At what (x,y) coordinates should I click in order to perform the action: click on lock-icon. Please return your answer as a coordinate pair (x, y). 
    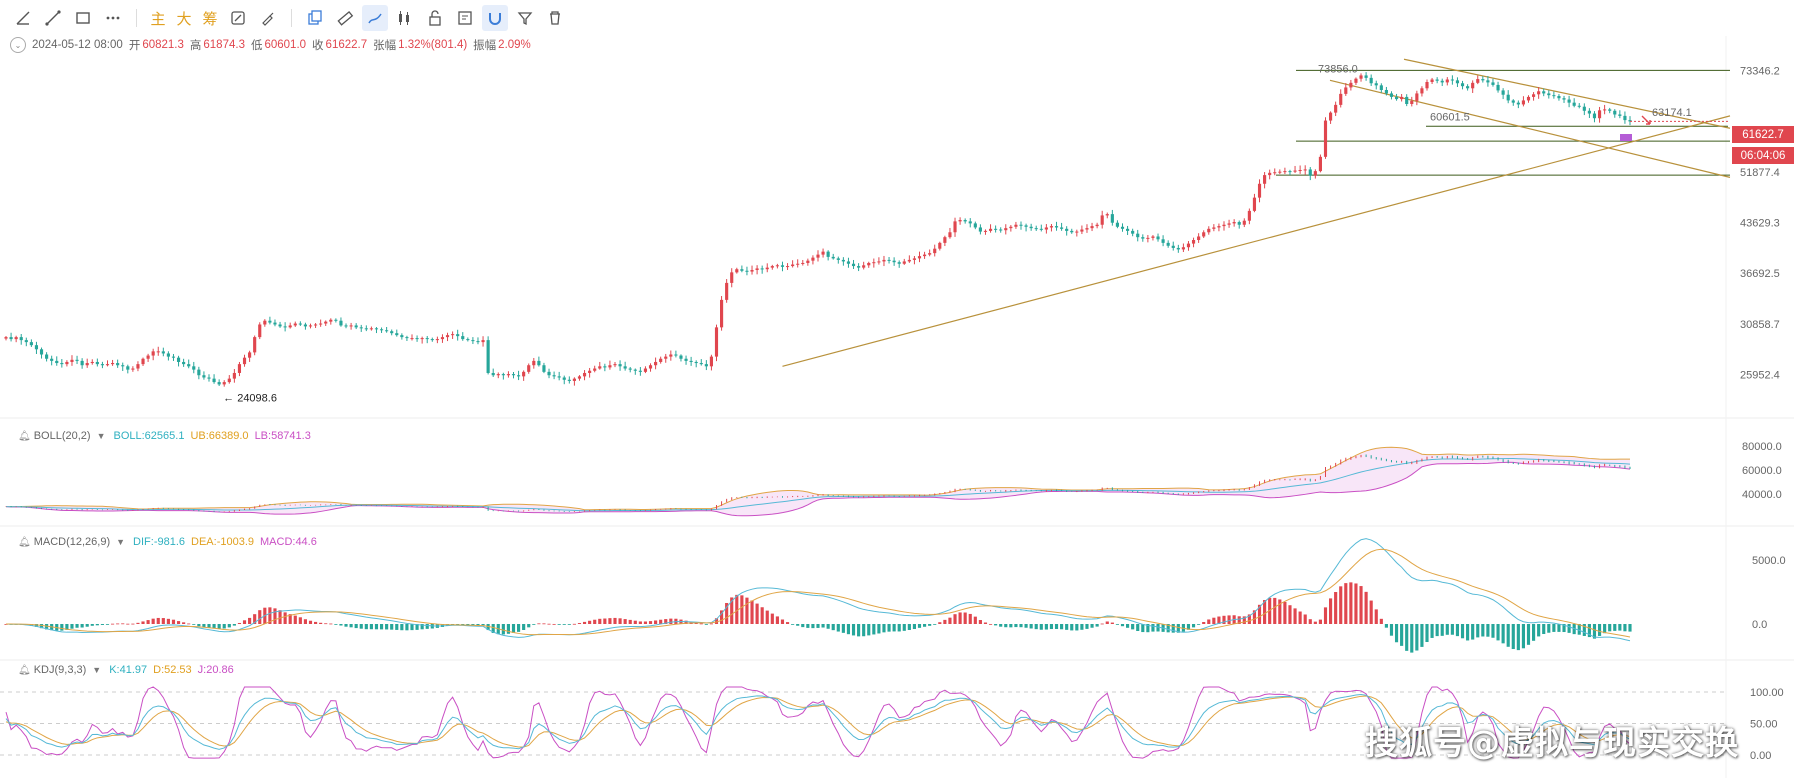
    Looking at the image, I should click on (435, 18).